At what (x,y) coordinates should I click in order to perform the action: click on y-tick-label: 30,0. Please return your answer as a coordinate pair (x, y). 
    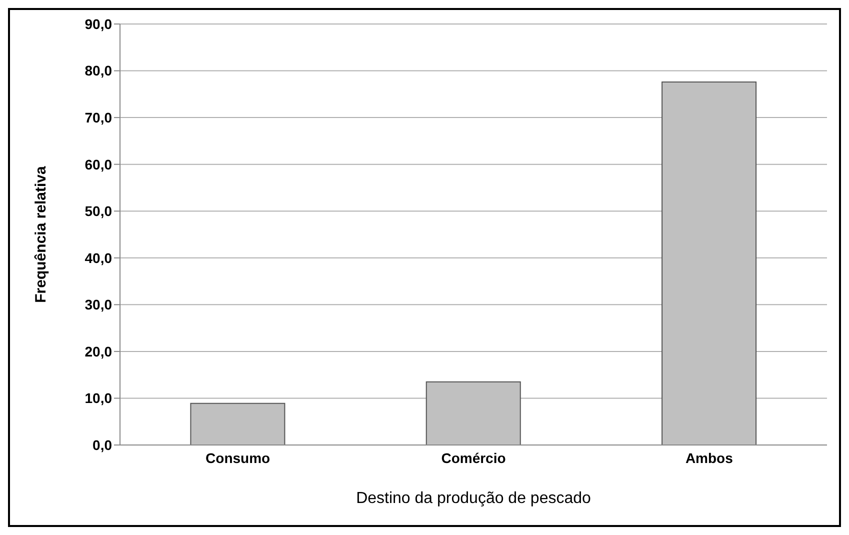
    Looking at the image, I should click on (98, 304).